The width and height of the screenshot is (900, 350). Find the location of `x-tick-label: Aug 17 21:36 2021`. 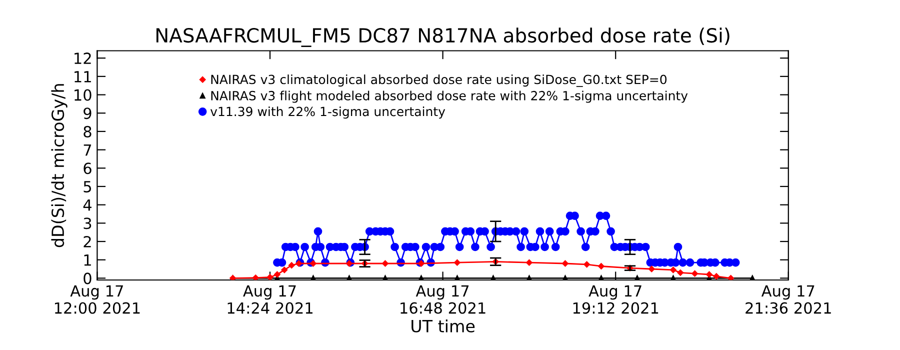

x-tick-label: Aug 17 21:36 2021 is located at coordinates (788, 299).